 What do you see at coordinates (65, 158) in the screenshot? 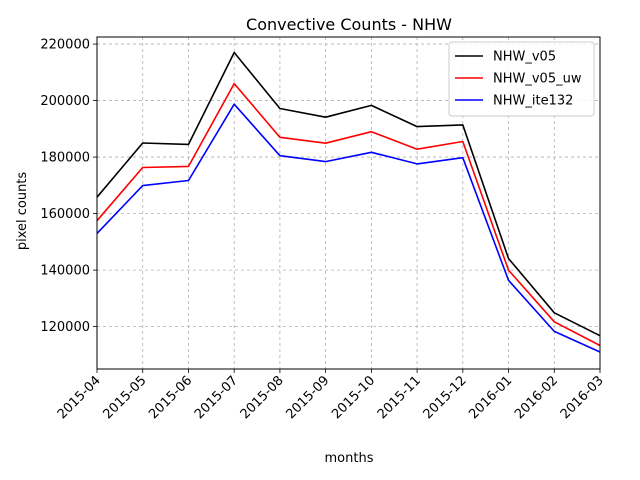
I see `y-tick-label: 180000` at bounding box center [65, 158].